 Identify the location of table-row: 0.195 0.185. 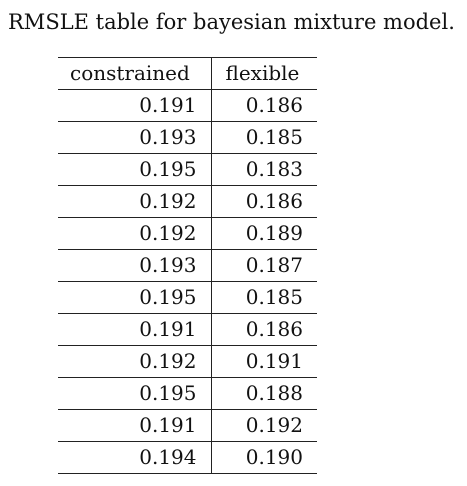
(187, 297).